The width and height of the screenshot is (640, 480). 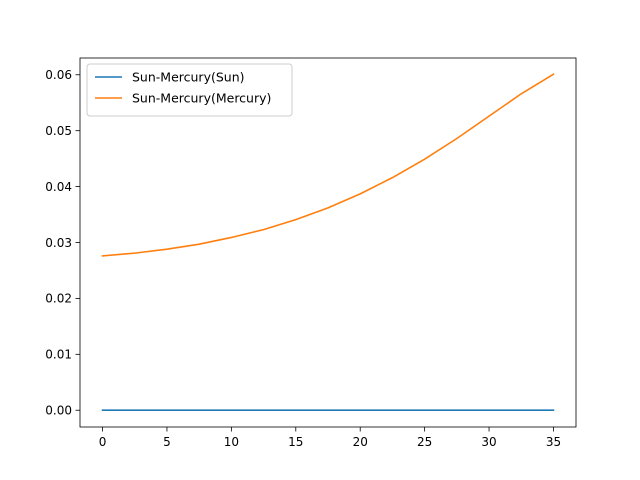 I want to click on legend-box, so click(x=189, y=90).